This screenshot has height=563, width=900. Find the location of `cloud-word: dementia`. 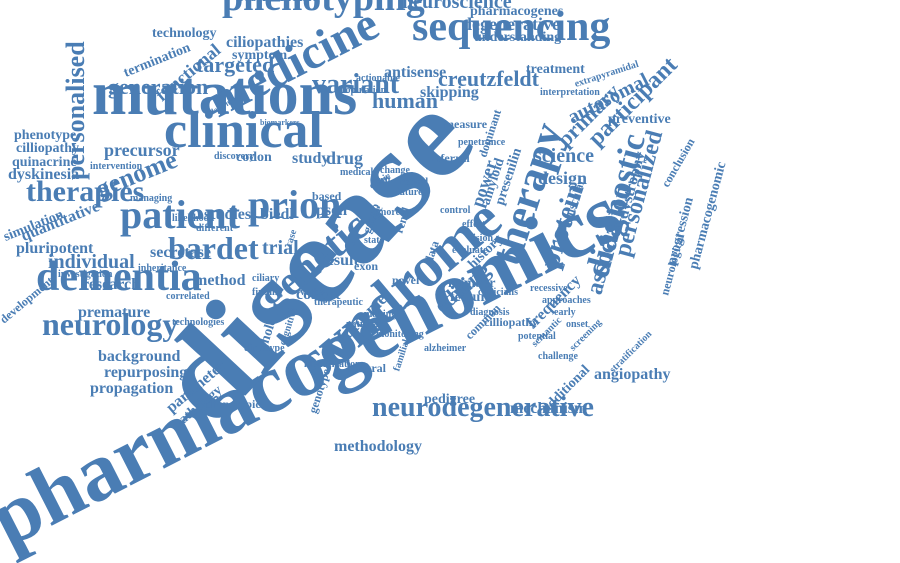

cloud-word: dementia is located at coordinates (119, 277).